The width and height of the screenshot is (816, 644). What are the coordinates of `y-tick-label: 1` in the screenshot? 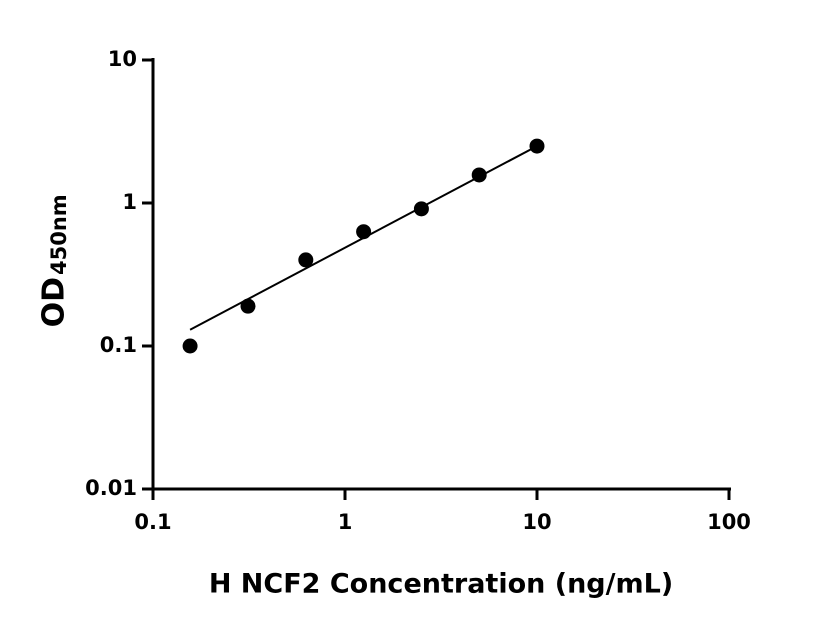 It's located at (129, 202).